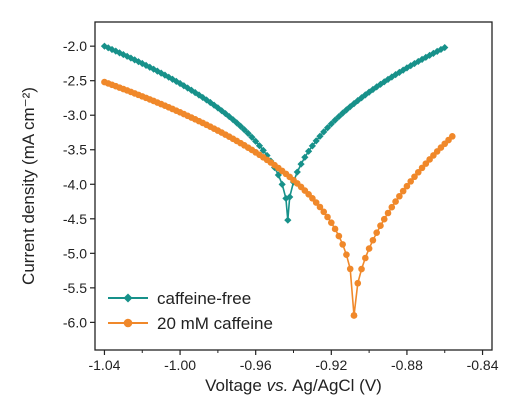 The width and height of the screenshot is (509, 405). What do you see at coordinates (190, 311) in the screenshot?
I see `legend: caffeine-free 20 mM caffeine` at bounding box center [190, 311].